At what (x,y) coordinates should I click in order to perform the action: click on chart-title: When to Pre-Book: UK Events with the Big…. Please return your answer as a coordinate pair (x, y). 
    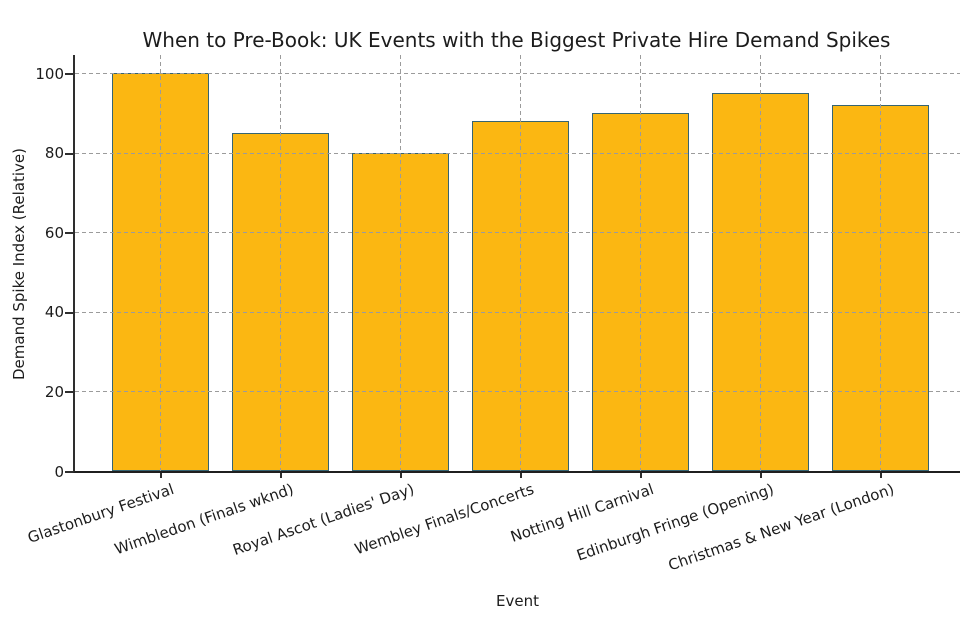
    Looking at the image, I should click on (516, 40).